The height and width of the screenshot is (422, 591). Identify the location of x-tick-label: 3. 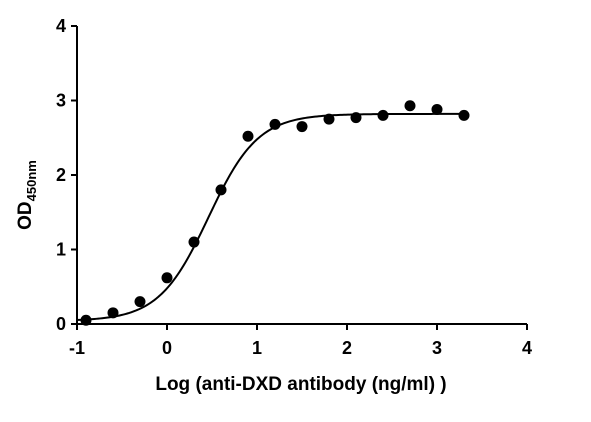
(437, 348).